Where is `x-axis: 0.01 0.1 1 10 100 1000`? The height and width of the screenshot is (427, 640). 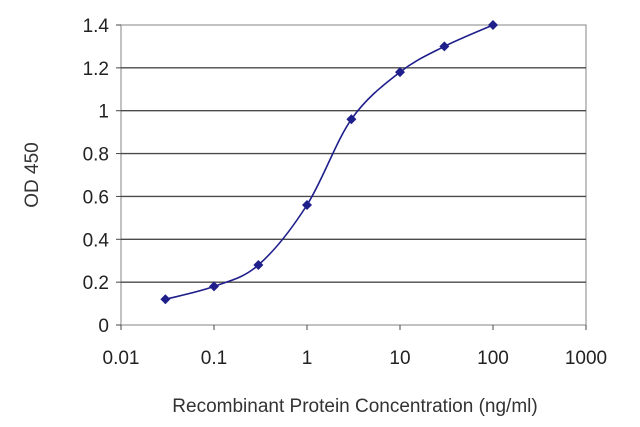 x-axis: 0.01 0.1 1 10 100 1000 is located at coordinates (355, 347).